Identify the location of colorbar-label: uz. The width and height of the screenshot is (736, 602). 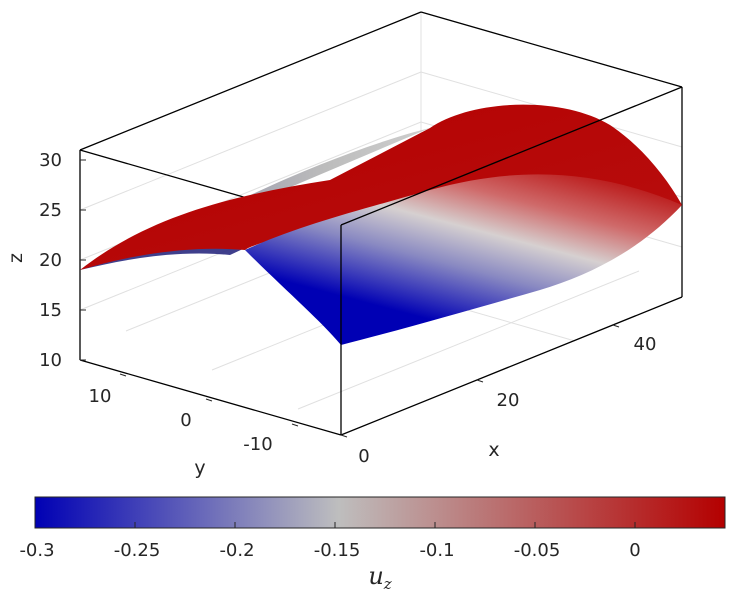
(379, 577).